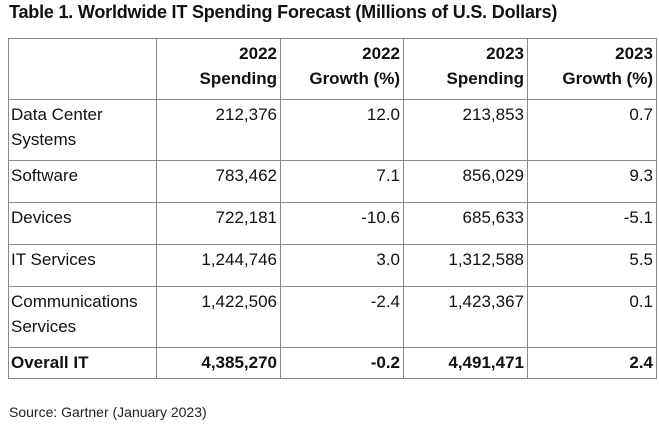 This screenshot has height=431, width=659. I want to click on header-cell-2022-spending: 2022 Spending, so click(218, 69).